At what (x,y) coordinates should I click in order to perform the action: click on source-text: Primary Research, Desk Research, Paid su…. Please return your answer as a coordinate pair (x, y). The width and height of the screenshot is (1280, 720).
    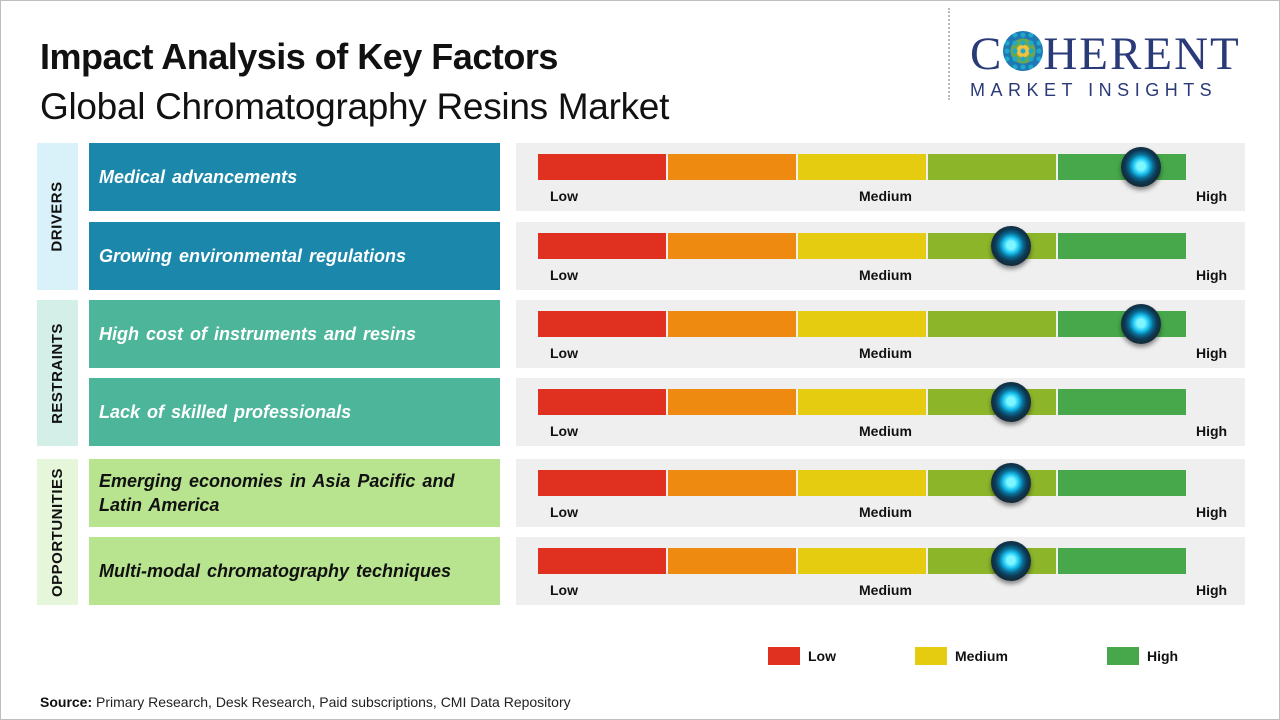
    Looking at the image, I should click on (331, 702).